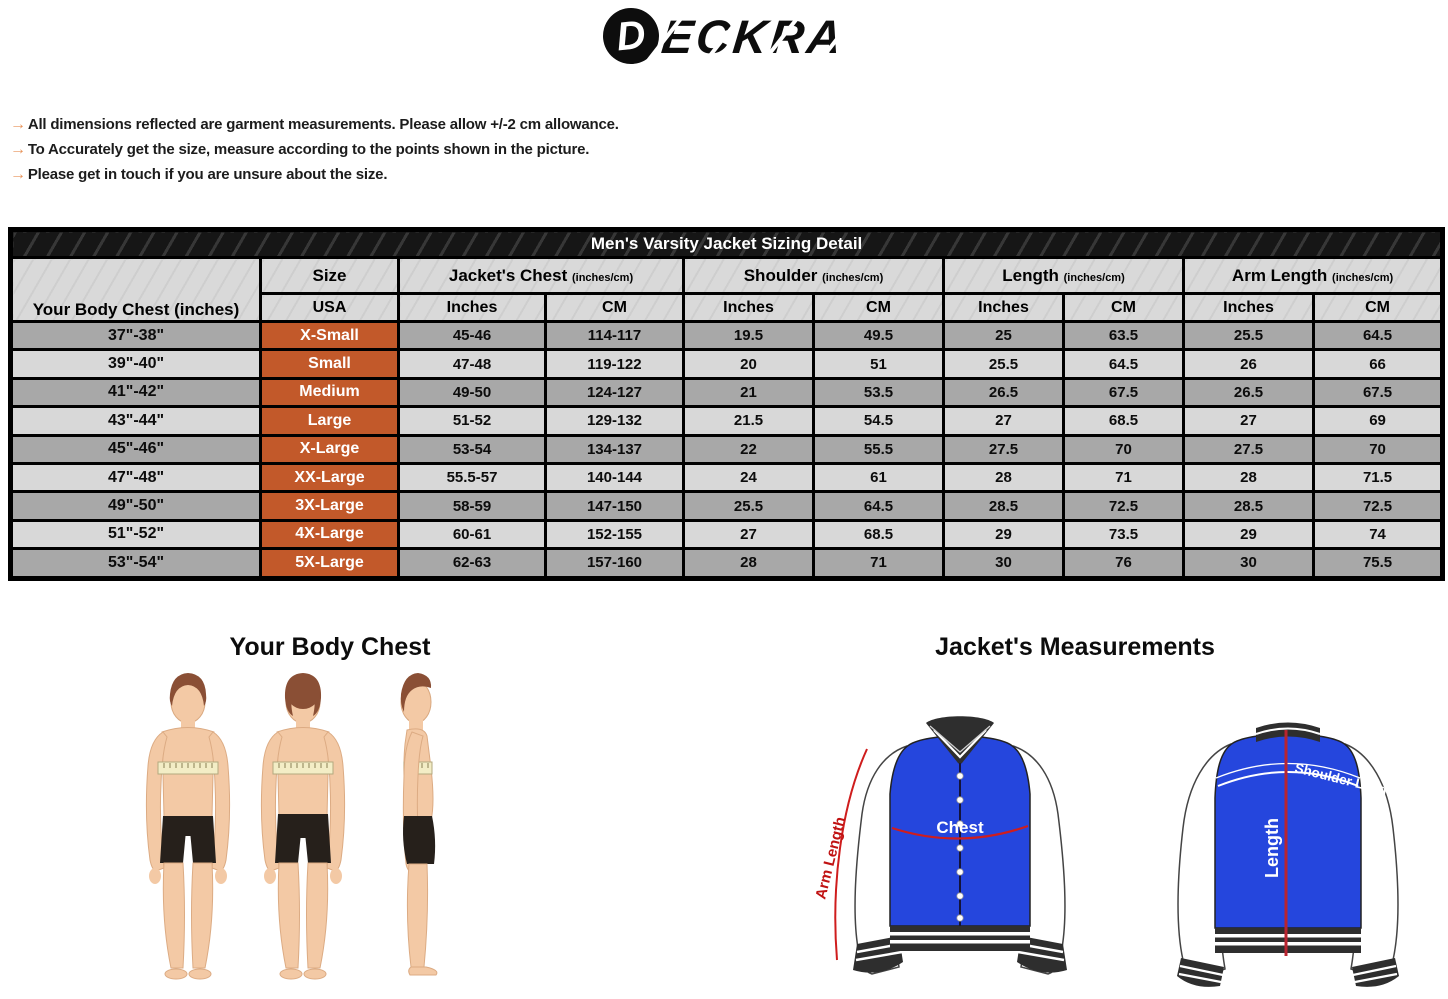  What do you see at coordinates (851, 854) in the screenshot?
I see `arm-length-measure-line` at bounding box center [851, 854].